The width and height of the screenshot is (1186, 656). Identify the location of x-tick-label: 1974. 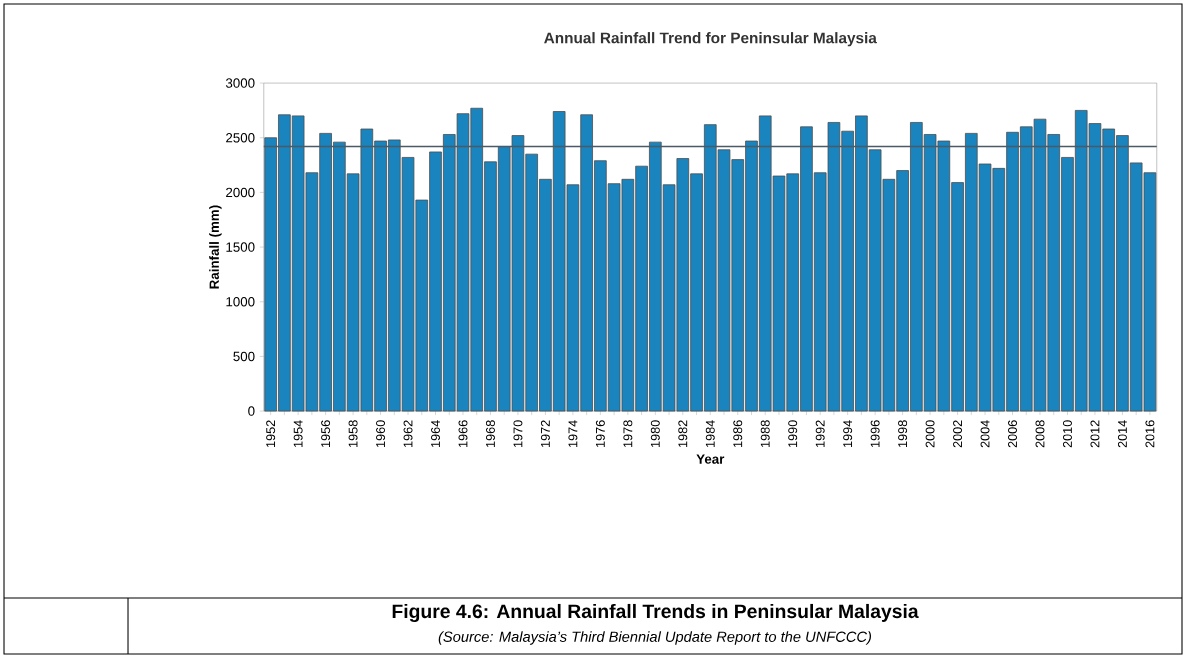
(573, 434).